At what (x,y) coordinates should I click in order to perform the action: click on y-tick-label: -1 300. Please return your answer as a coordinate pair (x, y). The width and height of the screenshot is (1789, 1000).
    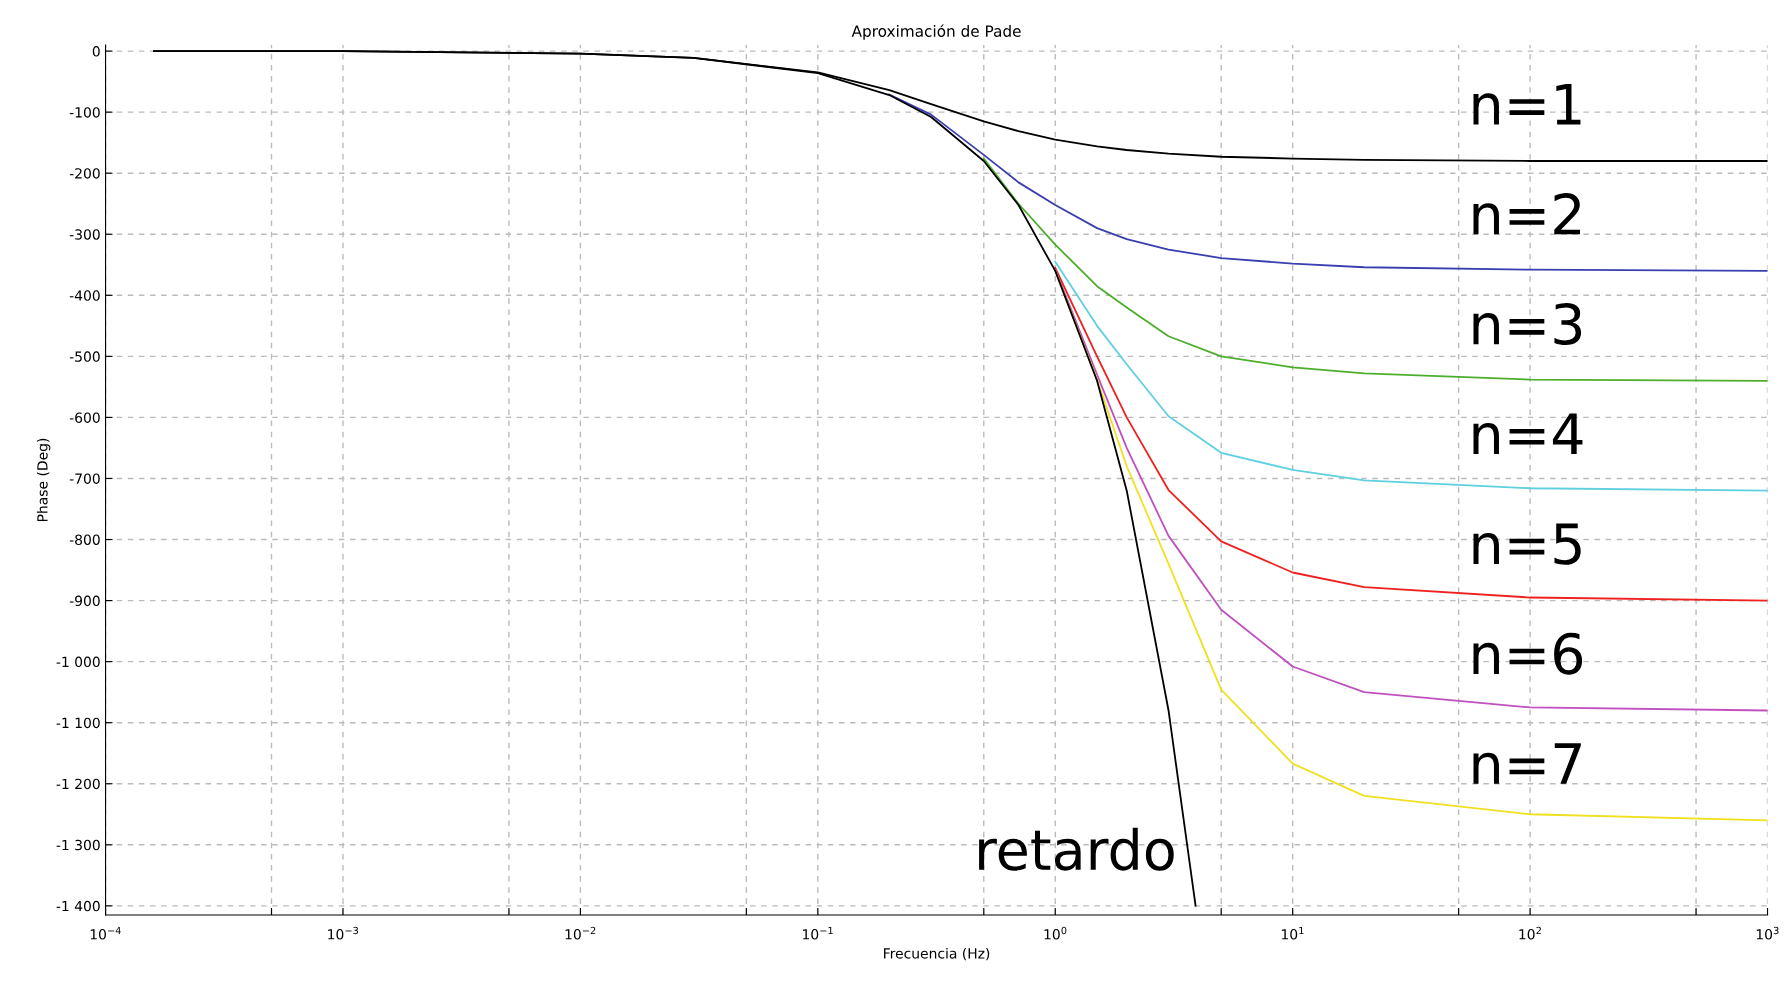
    Looking at the image, I should click on (78, 845).